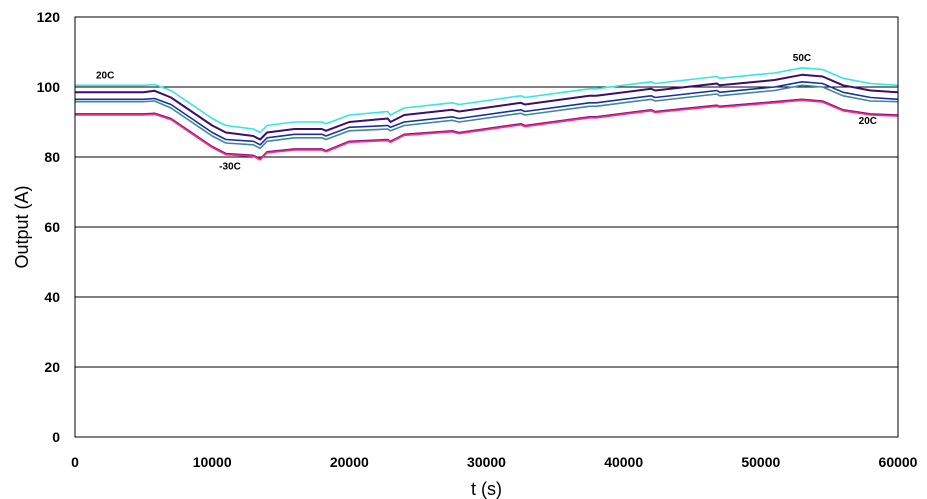  Describe the element at coordinates (486, 462) in the screenshot. I see `x-tick-label: 30000` at that location.